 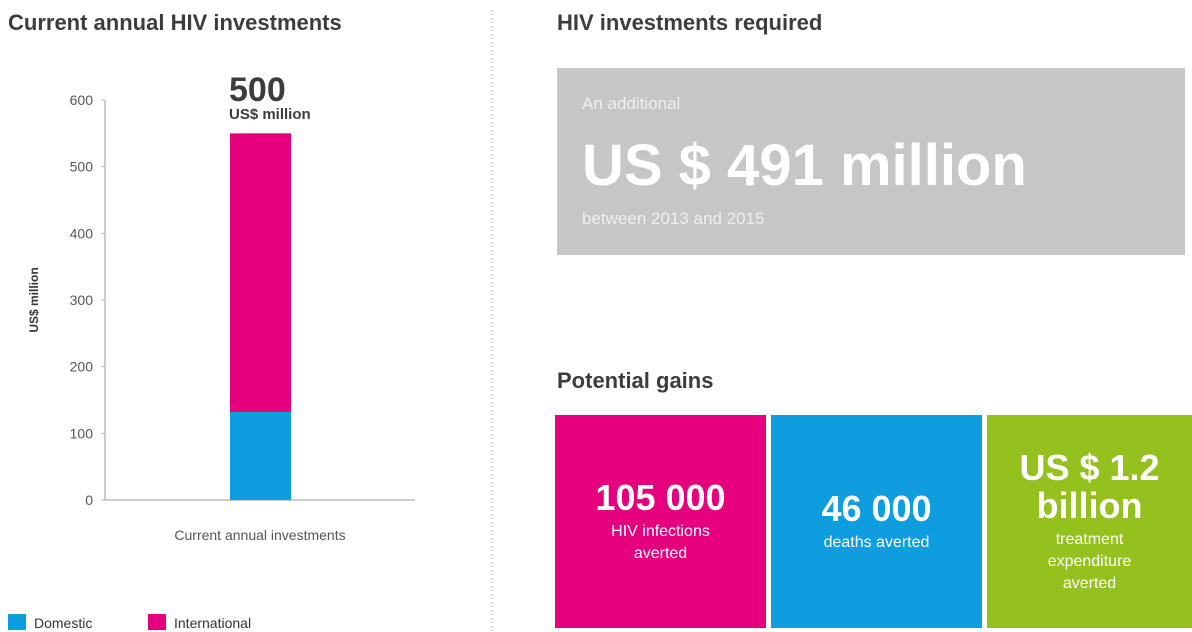 What do you see at coordinates (877, 542) in the screenshot?
I see `gain-text: deaths averted` at bounding box center [877, 542].